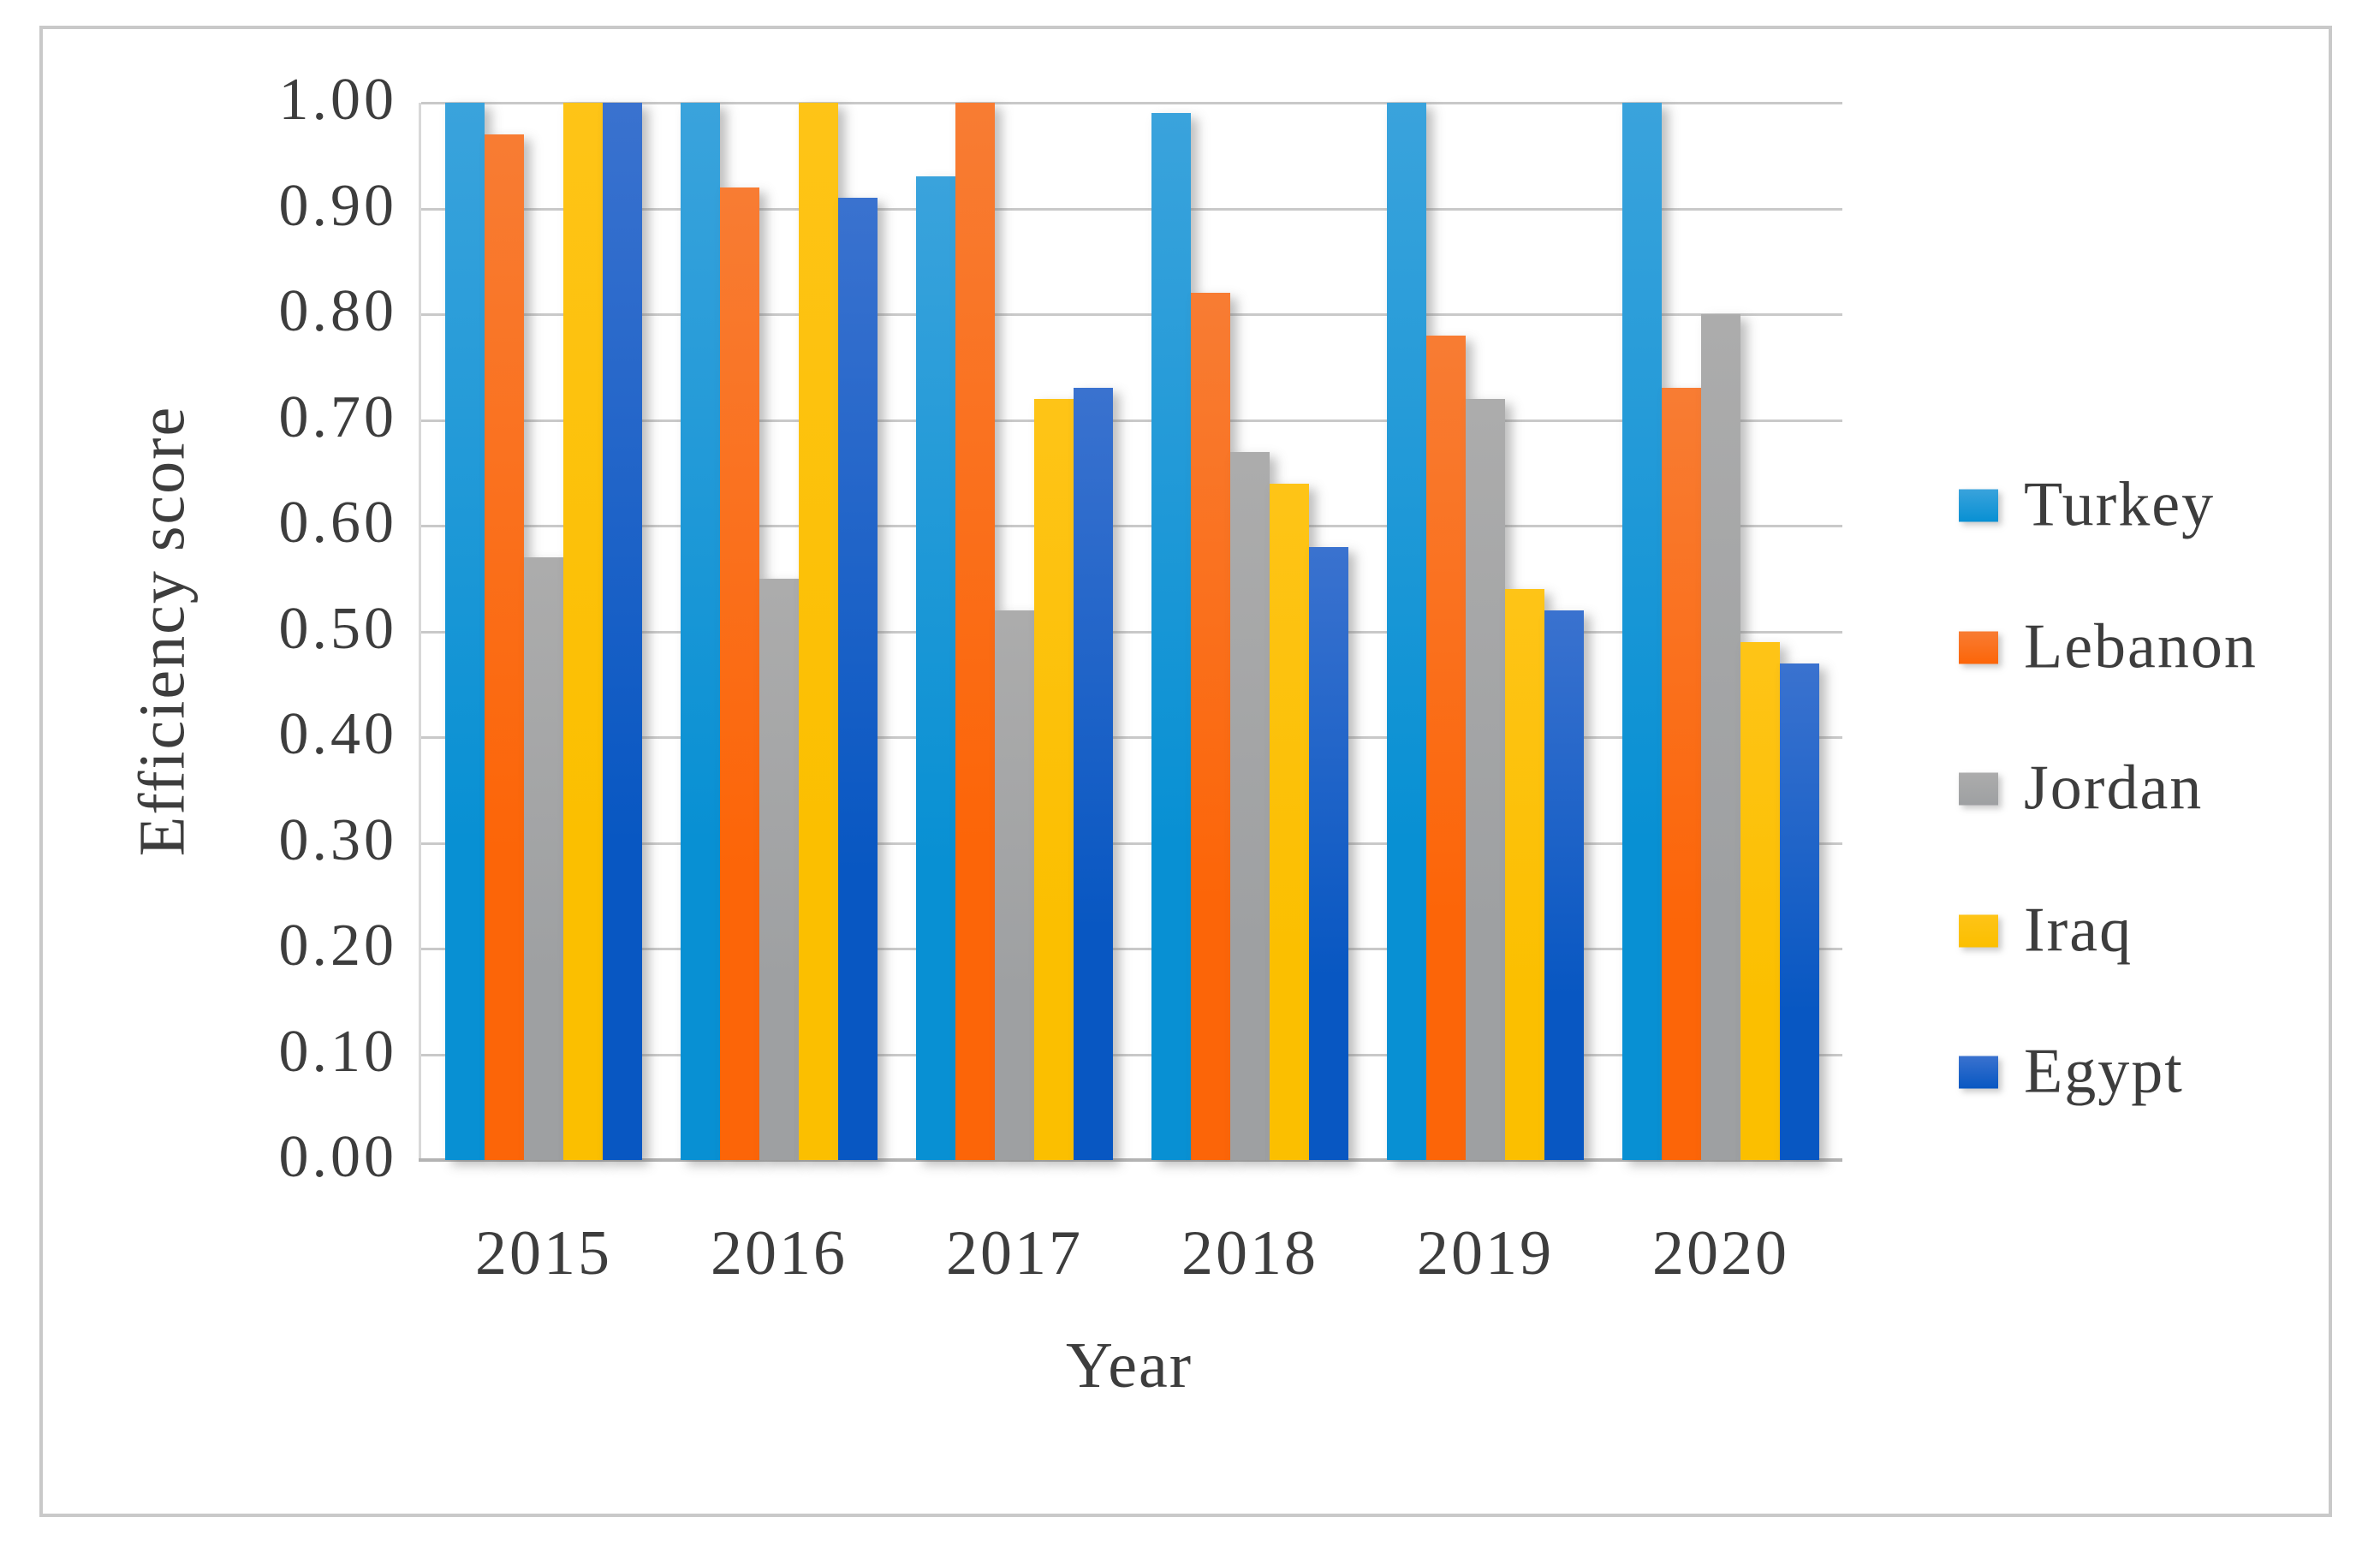  I want to click on bar-iraq-2018, so click(1289, 822).